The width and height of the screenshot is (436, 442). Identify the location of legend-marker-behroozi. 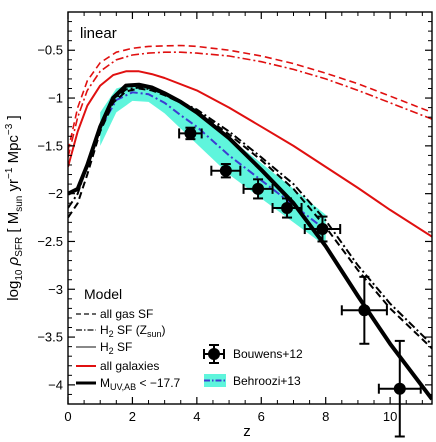
(215, 380).